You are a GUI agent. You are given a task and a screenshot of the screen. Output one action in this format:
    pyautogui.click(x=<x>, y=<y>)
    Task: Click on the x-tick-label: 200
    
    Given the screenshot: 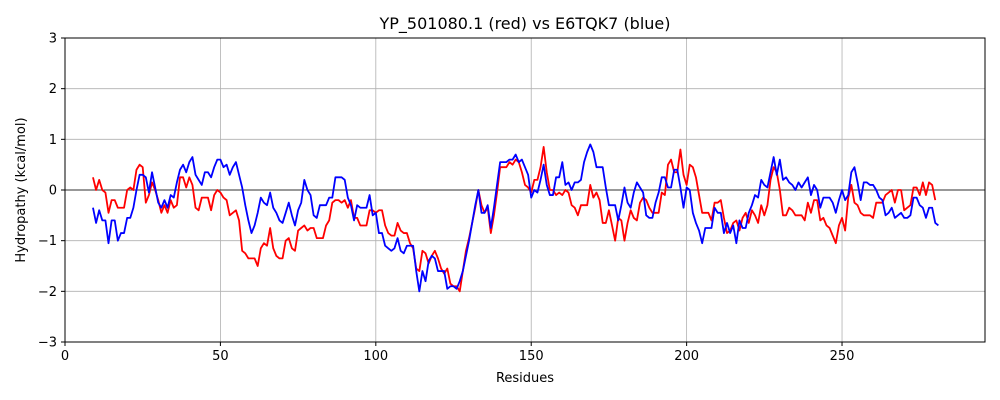 What is the action you would take?
    pyautogui.click(x=686, y=356)
    